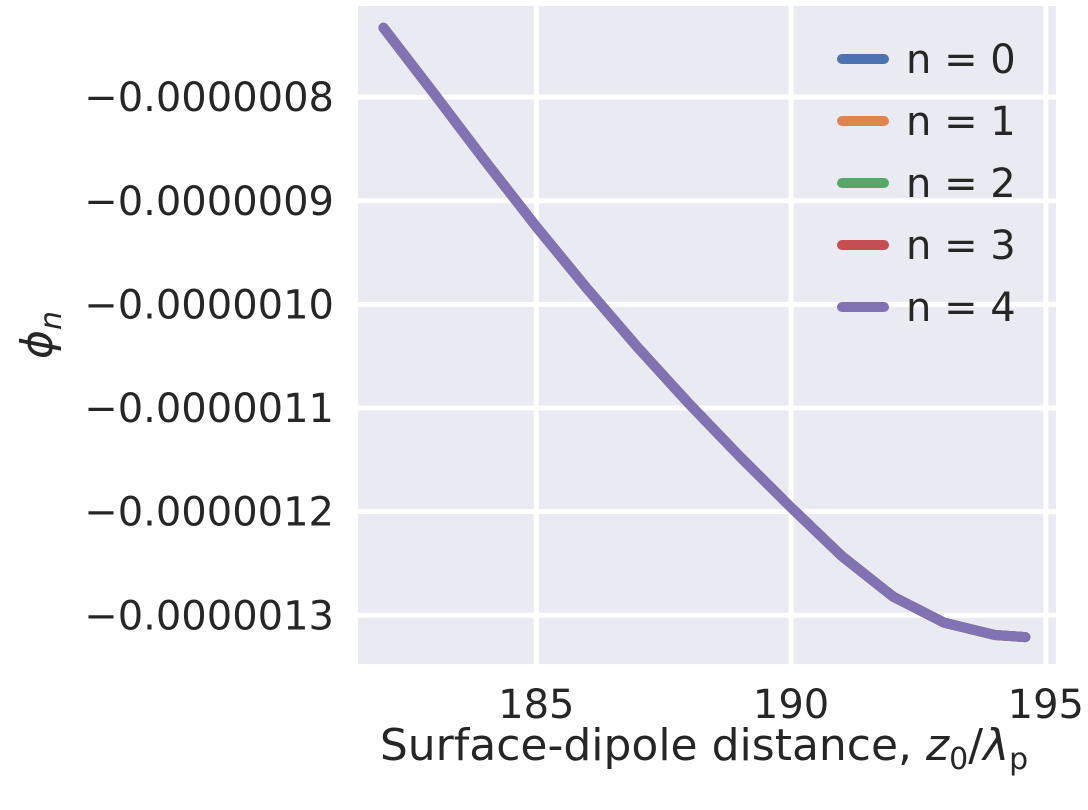 This screenshot has height=810, width=1088. I want to click on legend-label: n = 4, so click(961, 308).